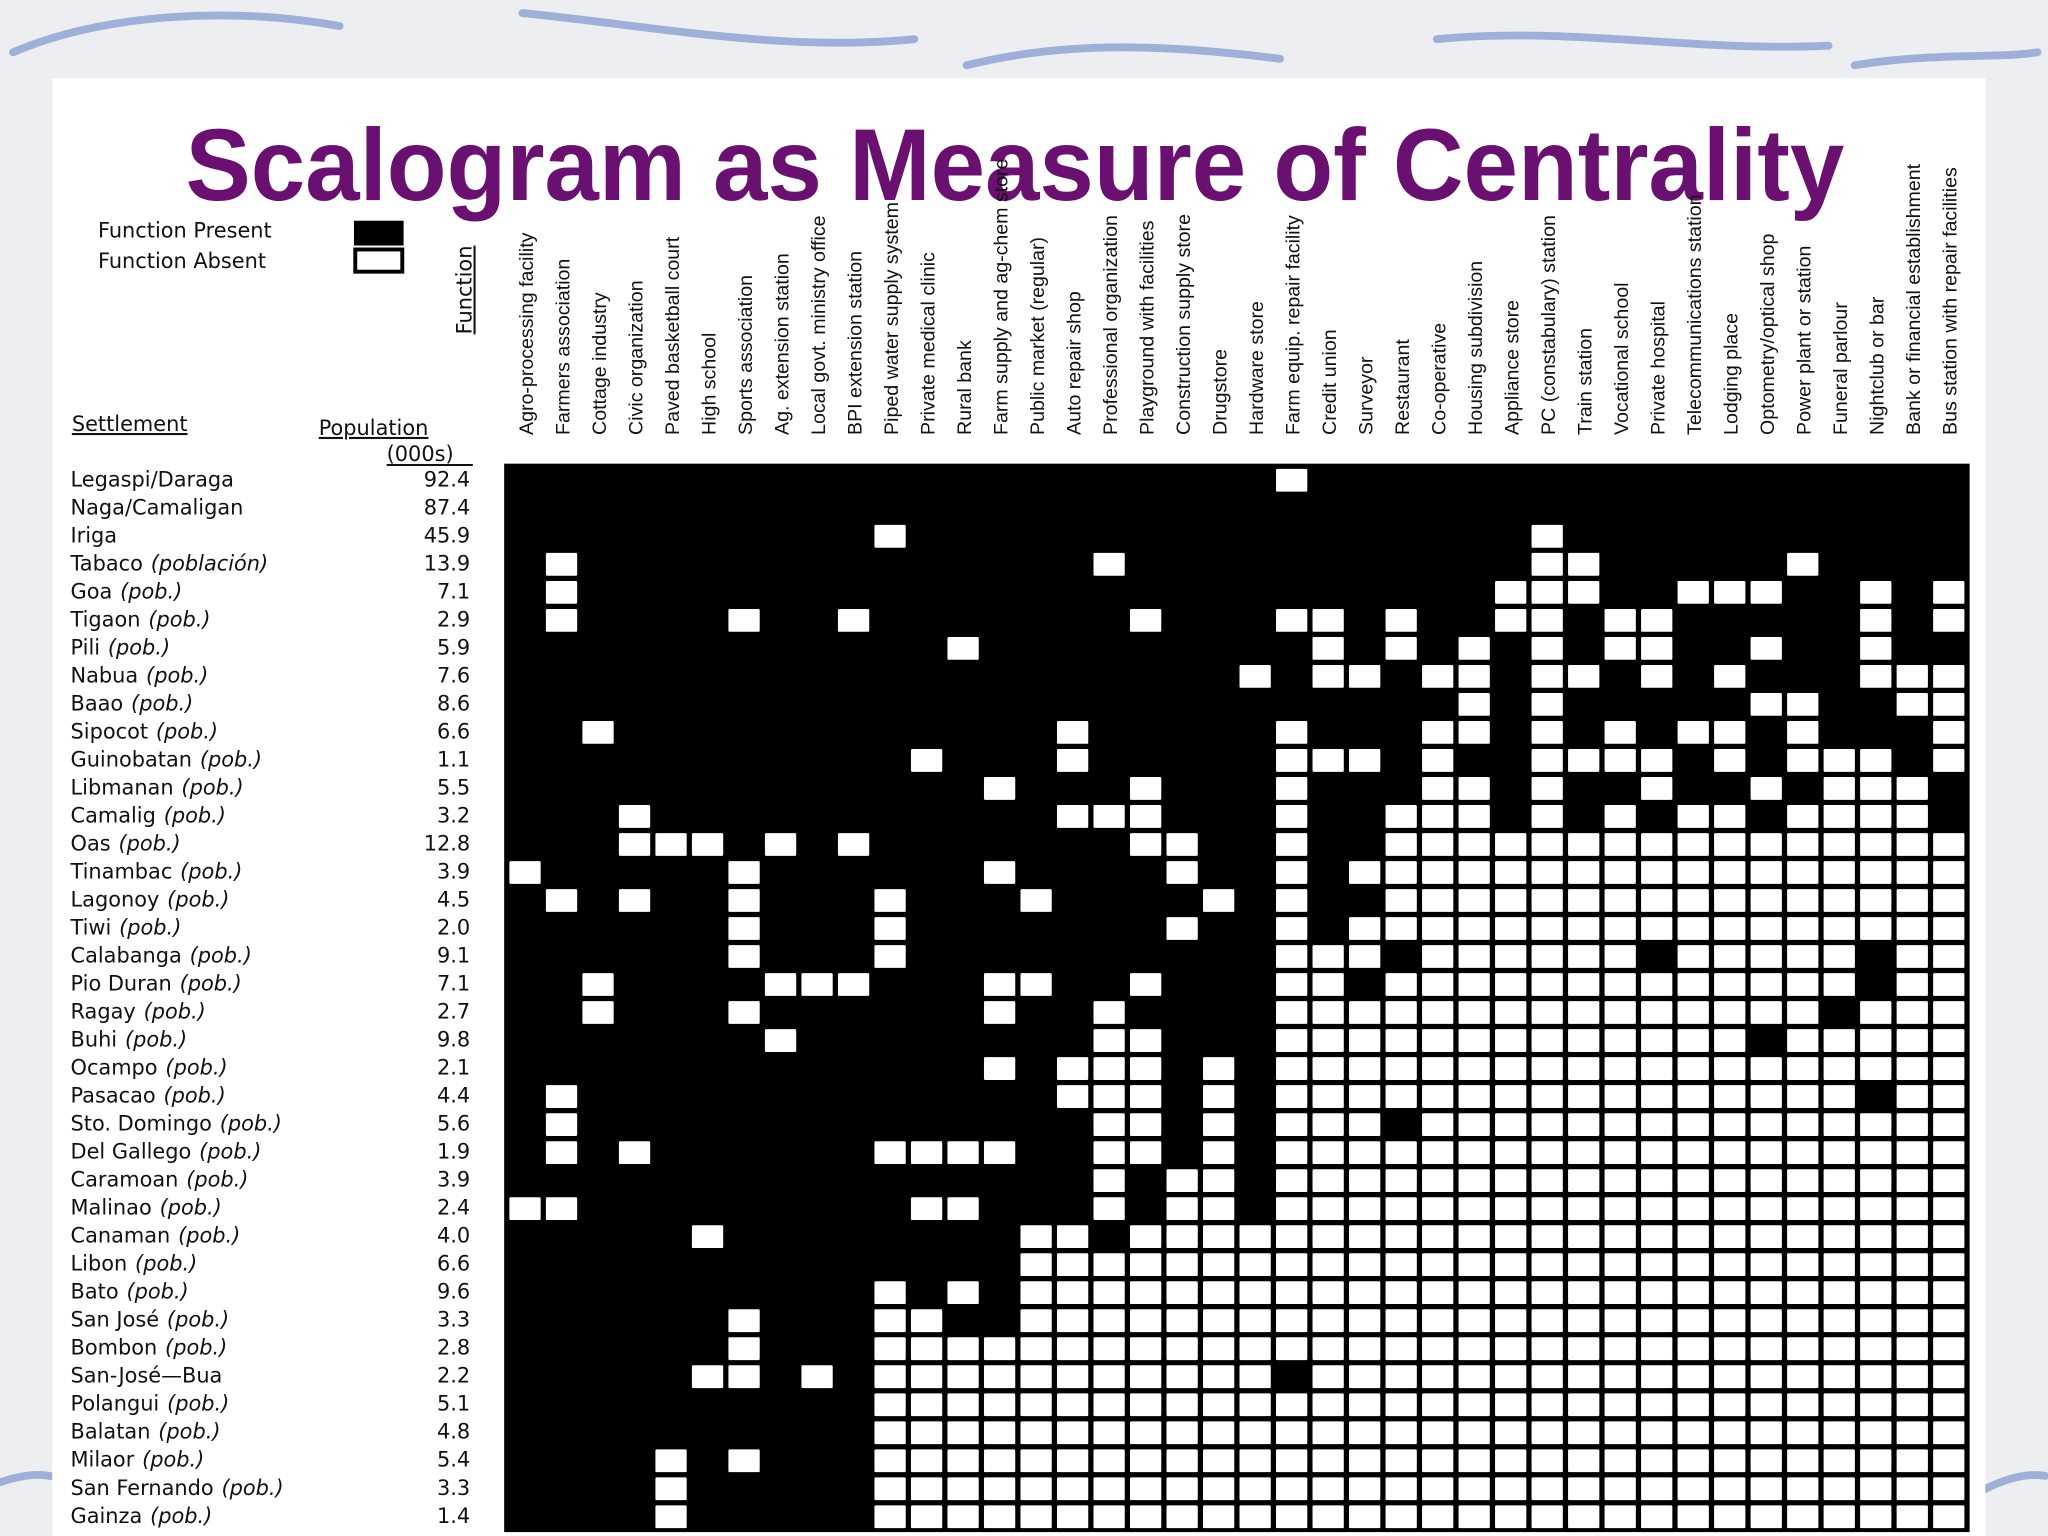 The width and height of the screenshot is (2048, 1536). Describe the element at coordinates (127, 591) in the screenshot. I see `settlement-name: Goa (pob.)` at that location.